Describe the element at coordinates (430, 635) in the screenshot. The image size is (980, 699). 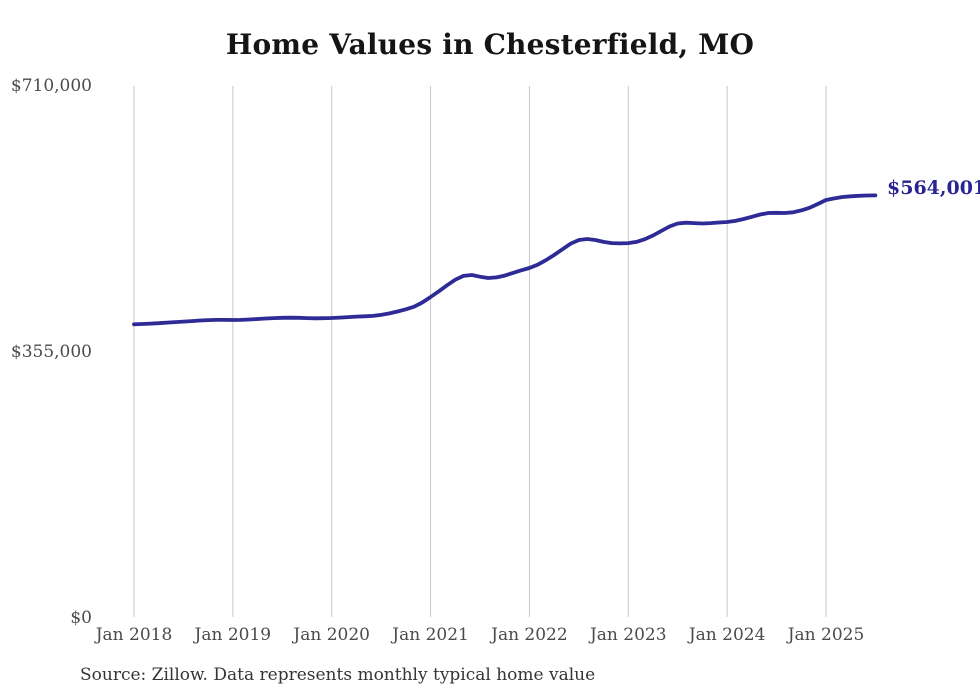
I see `x-tick-label: Jan 2021` at that location.